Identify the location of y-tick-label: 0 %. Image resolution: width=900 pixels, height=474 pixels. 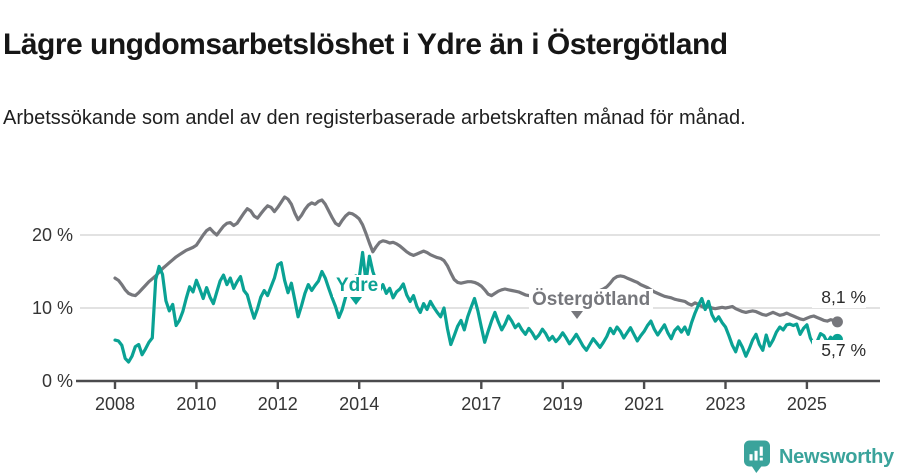
(57, 381).